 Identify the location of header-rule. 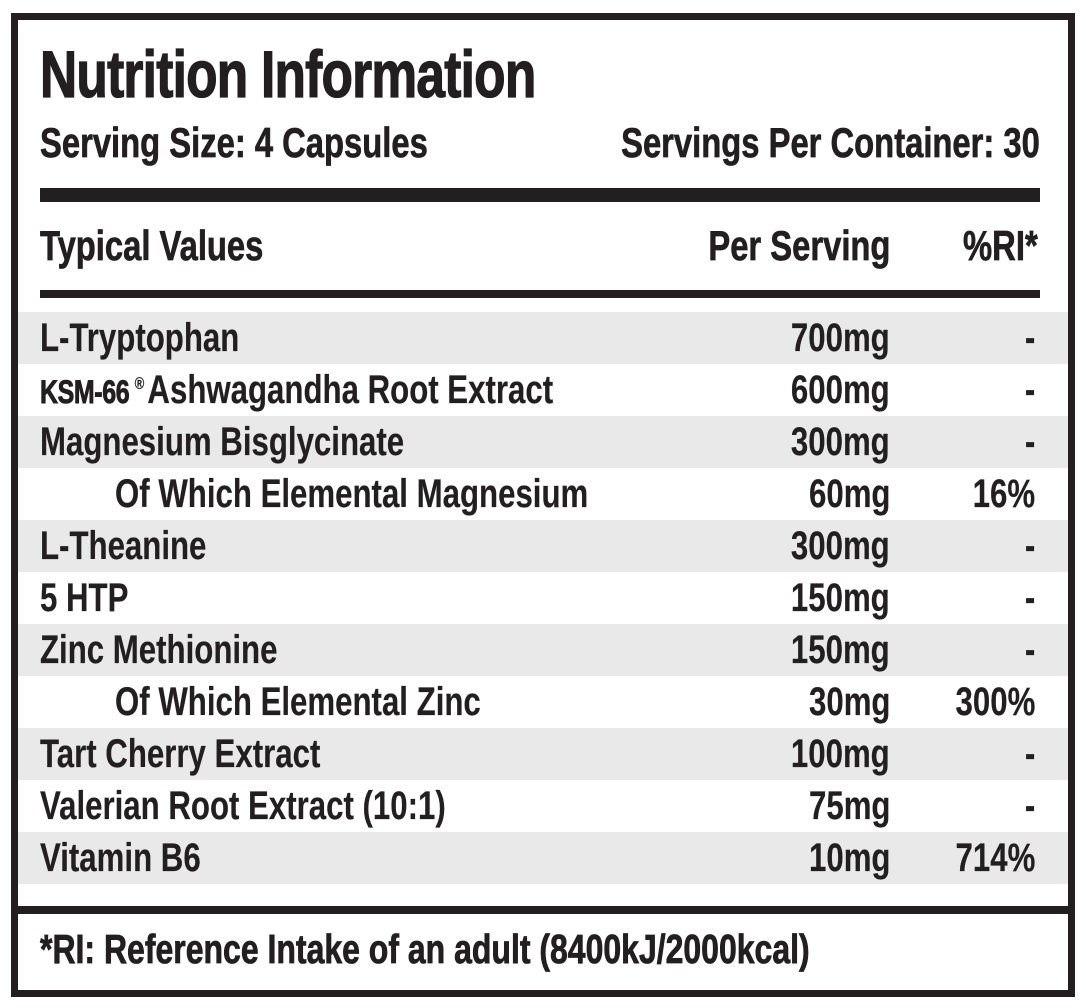
(540, 294).